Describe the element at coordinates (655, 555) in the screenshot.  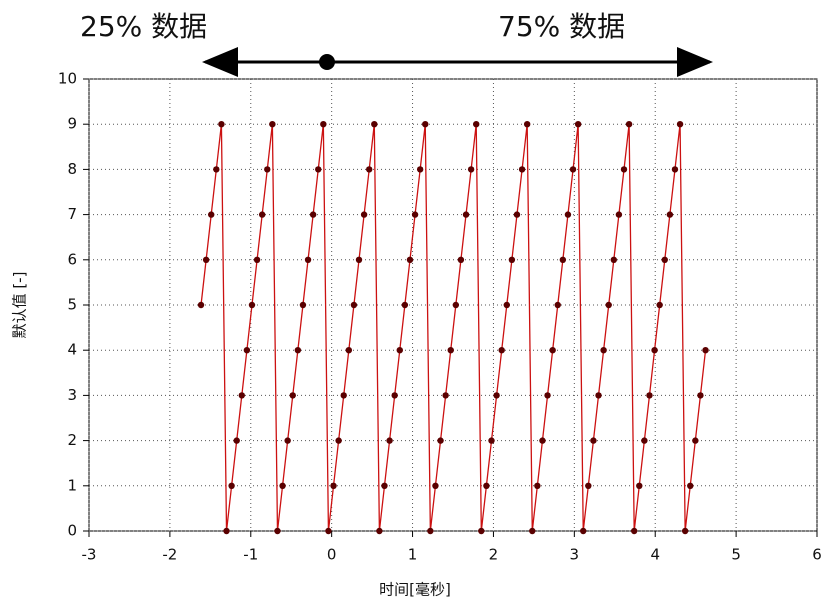
I see `x-tick-label: 4` at that location.